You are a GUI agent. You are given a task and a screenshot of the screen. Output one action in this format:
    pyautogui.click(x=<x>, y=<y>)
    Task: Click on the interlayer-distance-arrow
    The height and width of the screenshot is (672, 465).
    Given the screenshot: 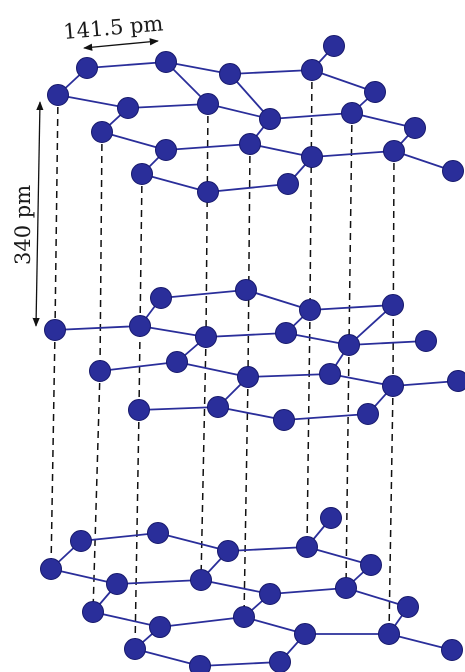 What is the action you would take?
    pyautogui.click(x=38, y=214)
    